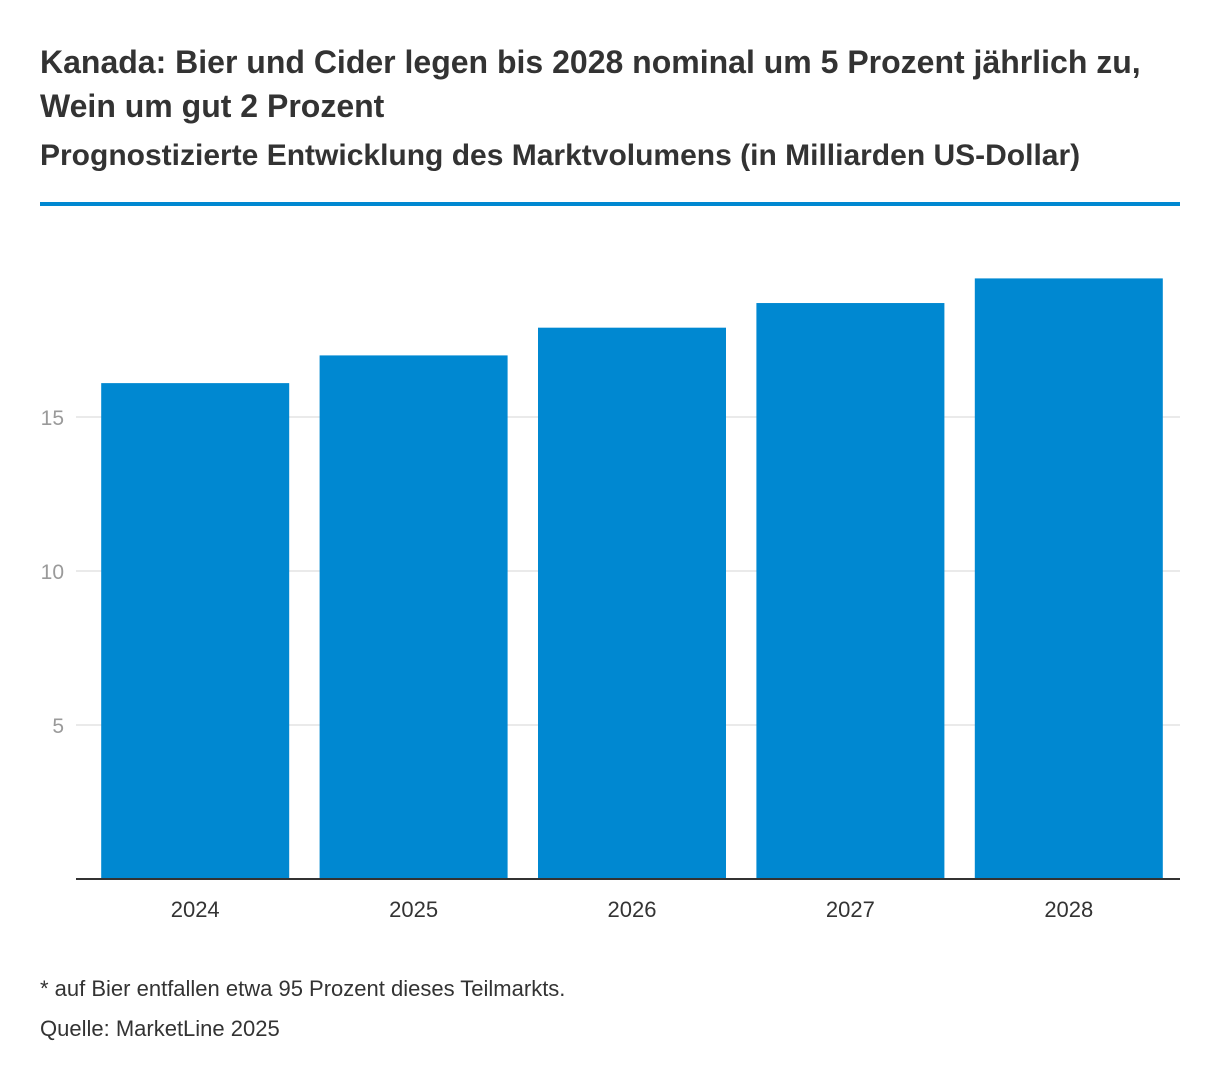 This screenshot has height=1086, width=1220. What do you see at coordinates (52, 418) in the screenshot?
I see `y-tick-label: 15` at bounding box center [52, 418].